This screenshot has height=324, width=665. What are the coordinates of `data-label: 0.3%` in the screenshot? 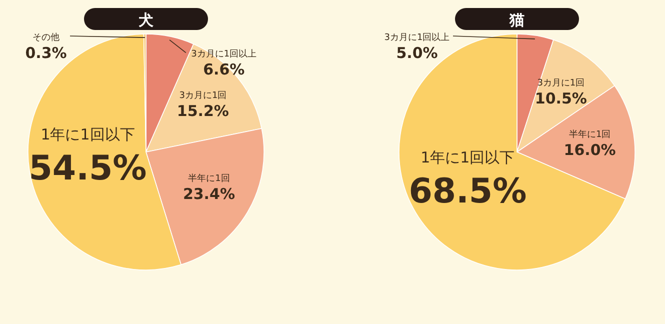 It's located at (46, 53).